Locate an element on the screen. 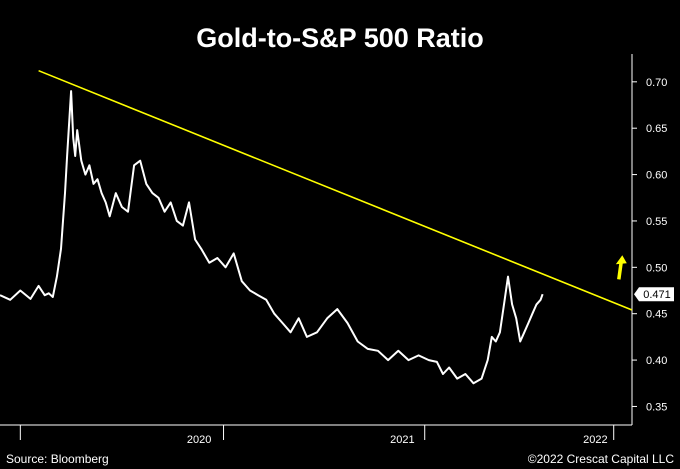 The image size is (680, 469). y-tick-label: 0.35 is located at coordinates (656, 407).